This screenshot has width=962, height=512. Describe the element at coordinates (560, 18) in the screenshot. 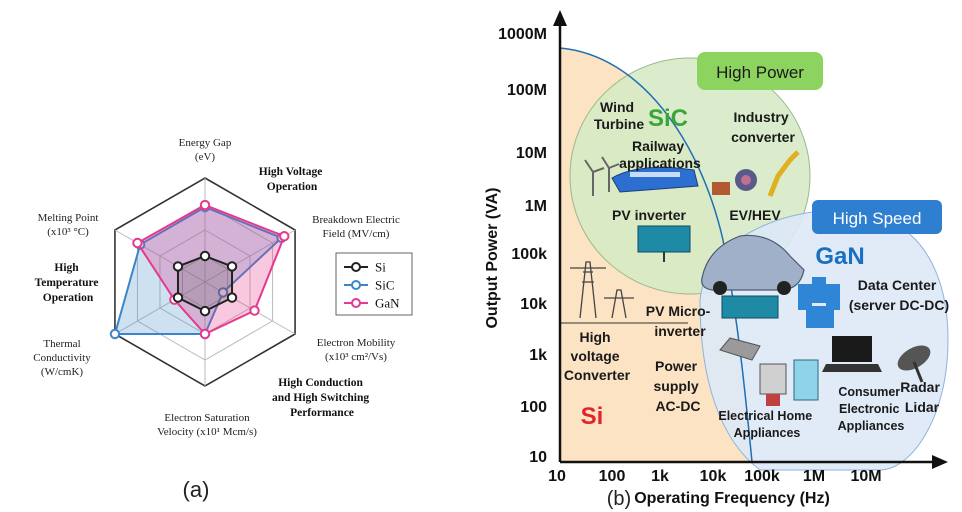

I see `y-axis-arrow` at that location.